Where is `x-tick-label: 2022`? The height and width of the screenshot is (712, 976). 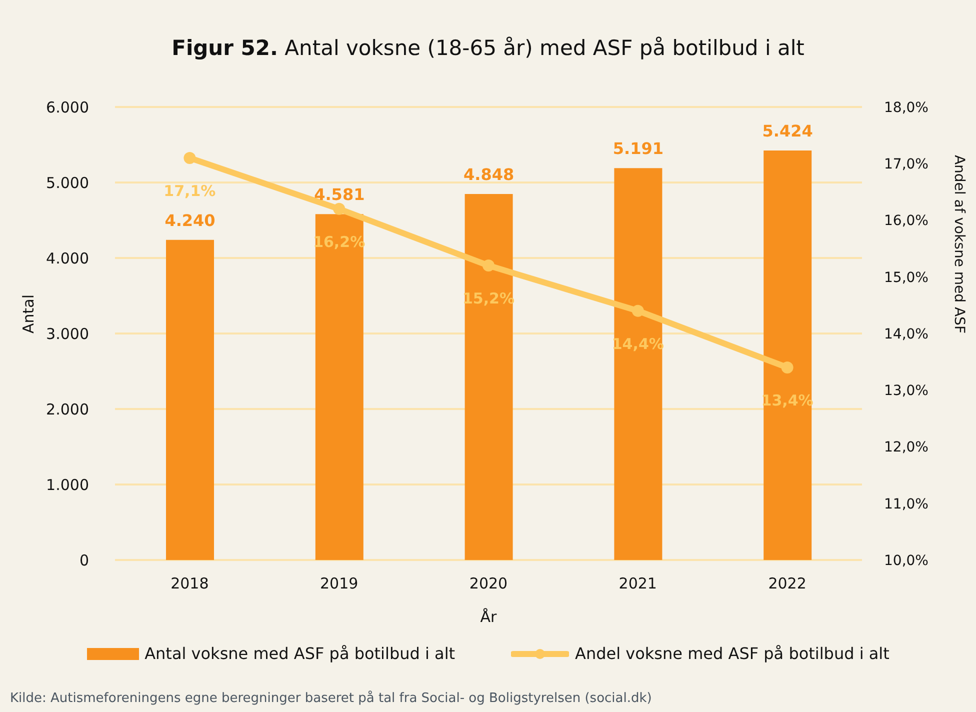 x-tick-label: 2022 is located at coordinates (787, 583).